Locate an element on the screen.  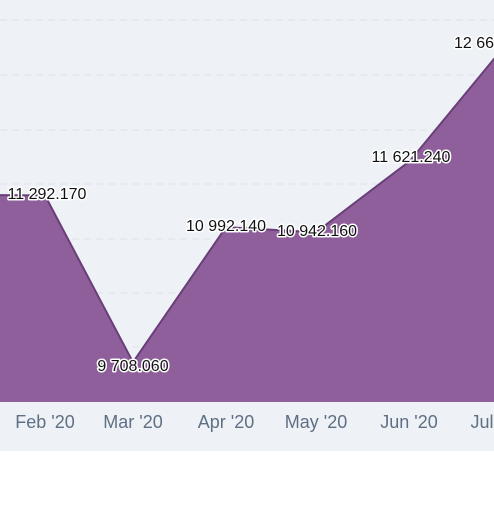
x-tick-label: Jul is located at coordinates (481, 422).